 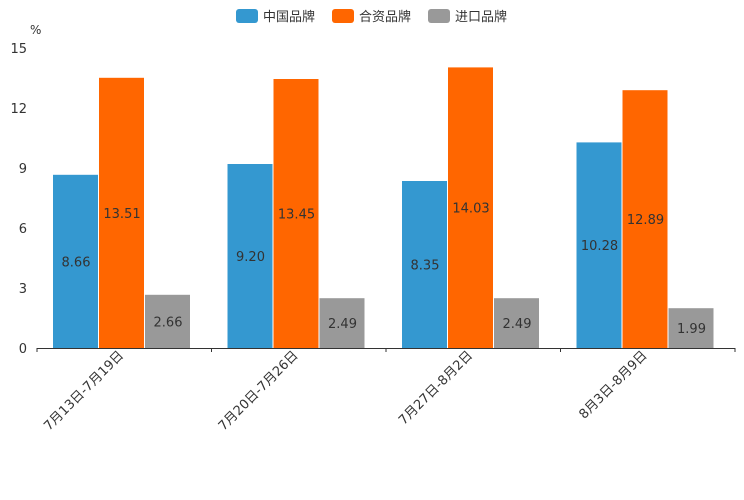 I want to click on bar-value-label: 8.35, so click(x=425, y=266).